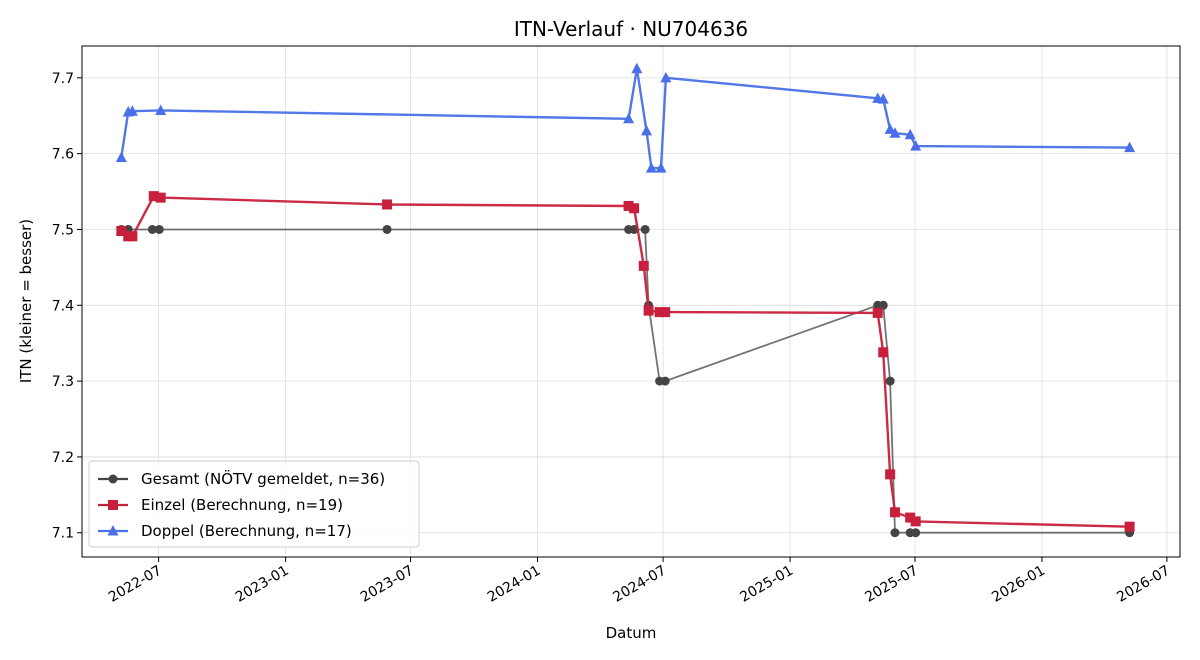 The width and height of the screenshot is (1200, 660). What do you see at coordinates (63, 458) in the screenshot?
I see `y-tick-label: 7.2` at bounding box center [63, 458].